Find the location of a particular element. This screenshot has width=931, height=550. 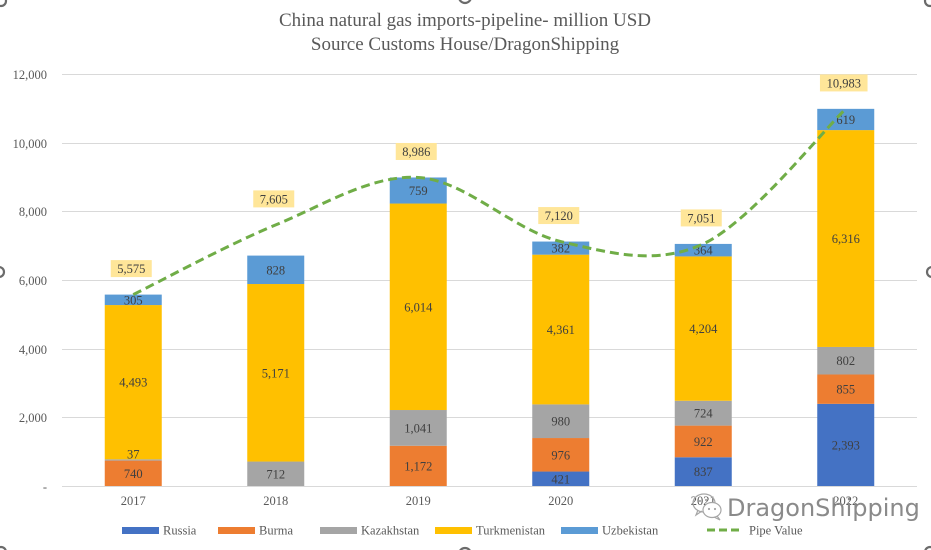

segment-label-turkmenistan-2017: 4,493 is located at coordinates (133, 383).